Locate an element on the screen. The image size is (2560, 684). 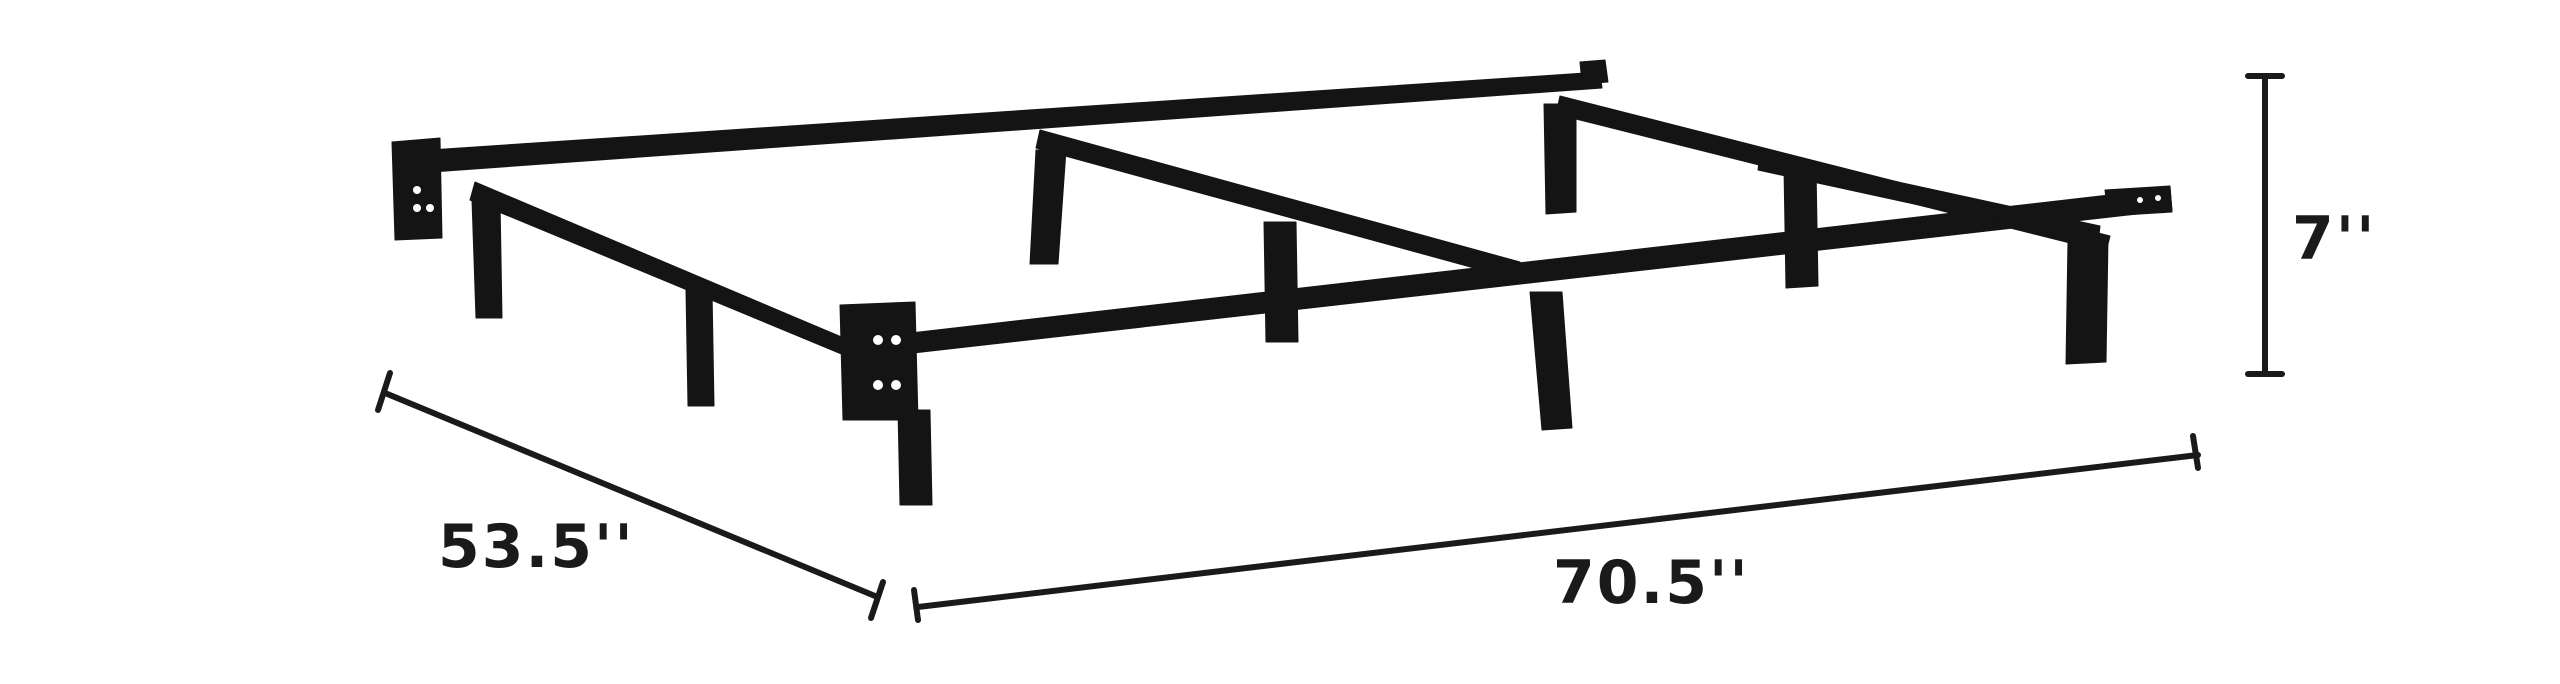
leg-center is located at coordinates (1281, 282).